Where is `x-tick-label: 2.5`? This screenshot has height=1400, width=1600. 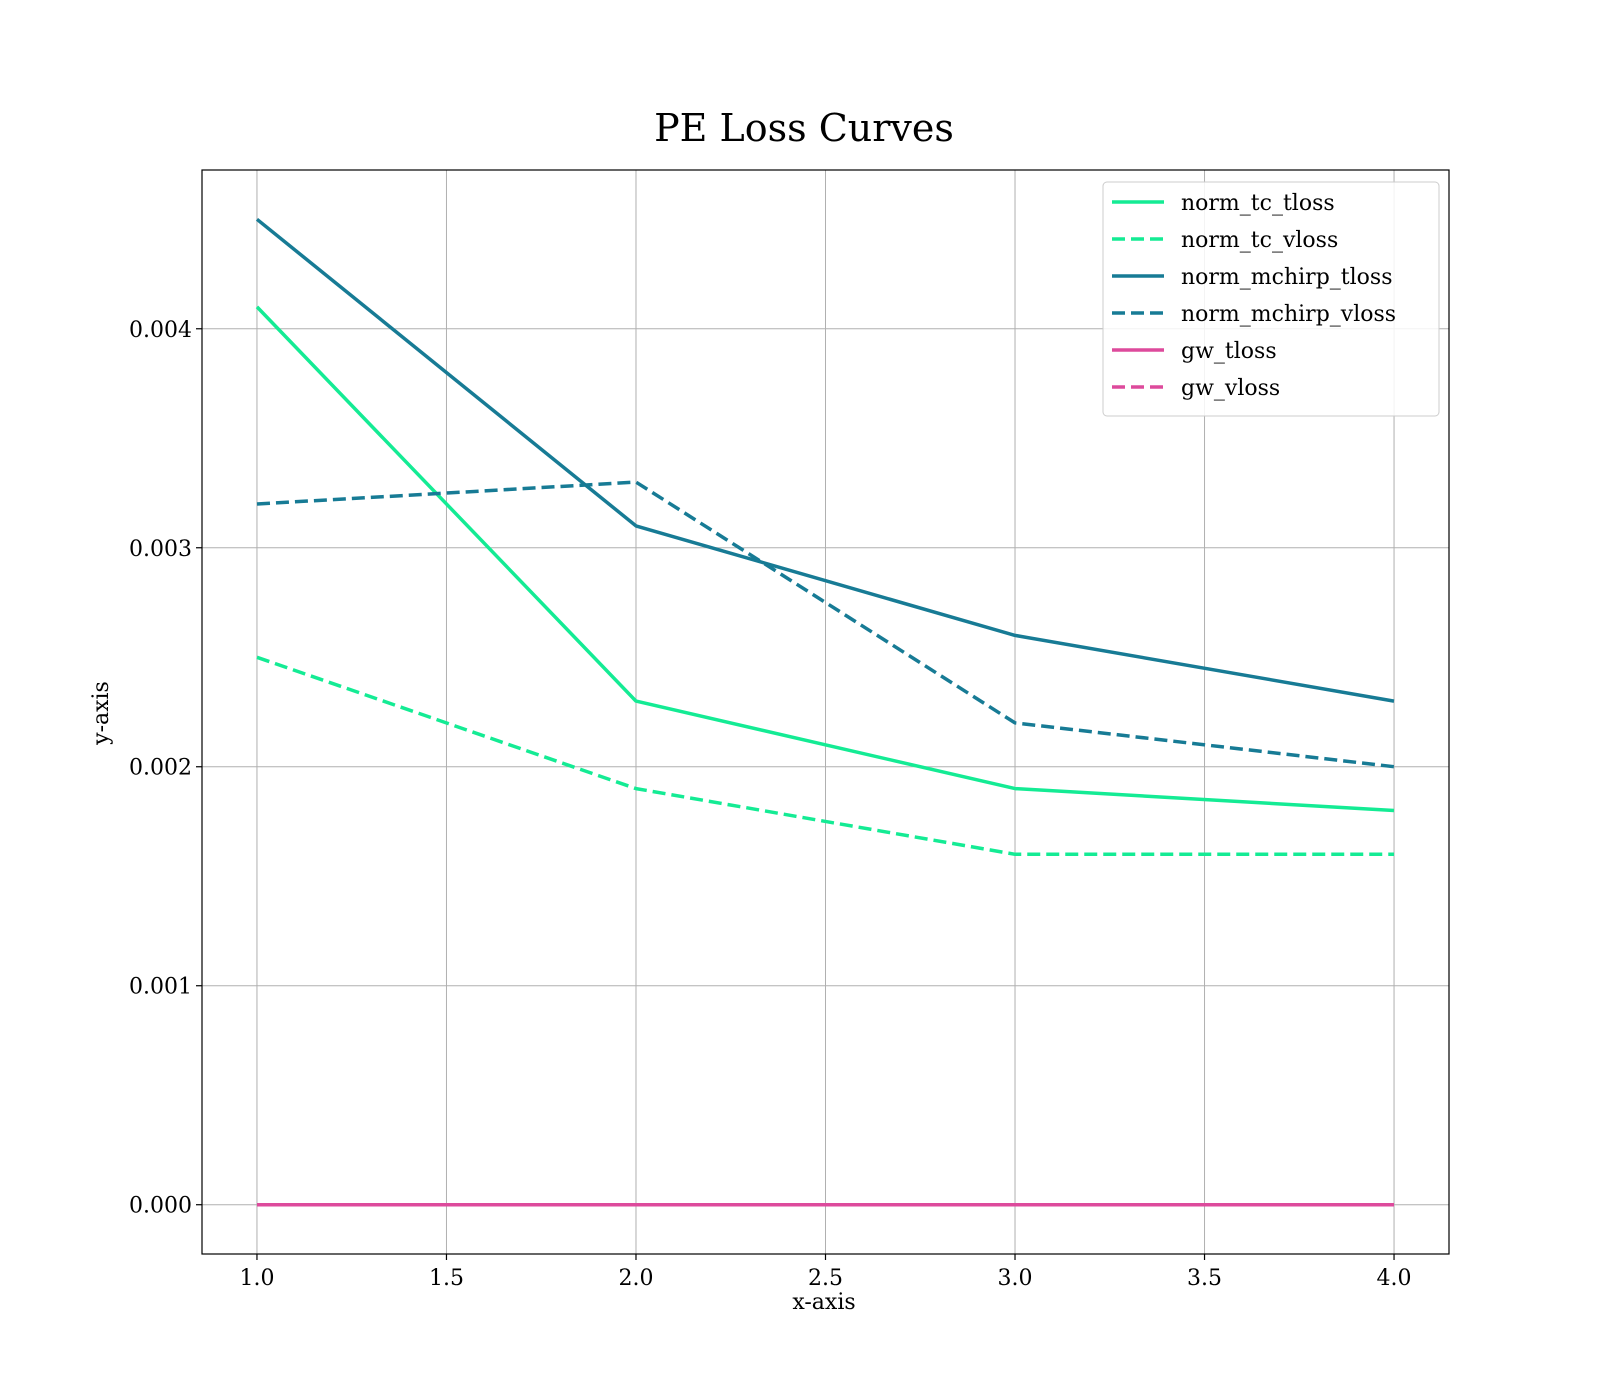 x-tick-label: 2.5 is located at coordinates (825, 1278).